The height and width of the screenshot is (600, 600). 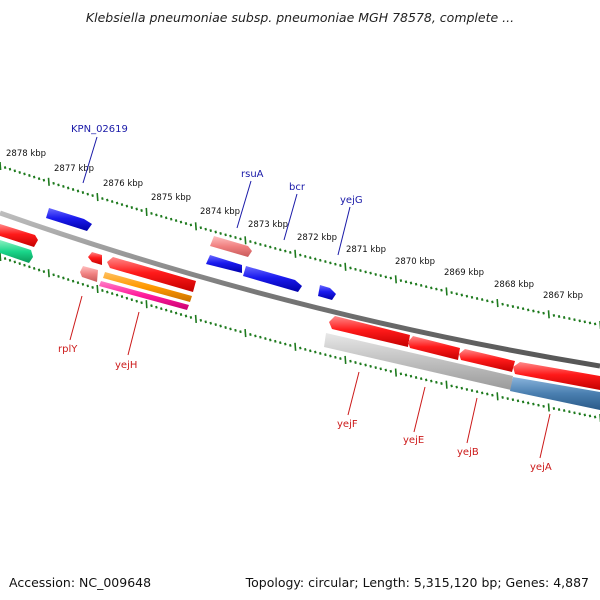 I want to click on gene-label-yejh: yejH, so click(x=126, y=365).